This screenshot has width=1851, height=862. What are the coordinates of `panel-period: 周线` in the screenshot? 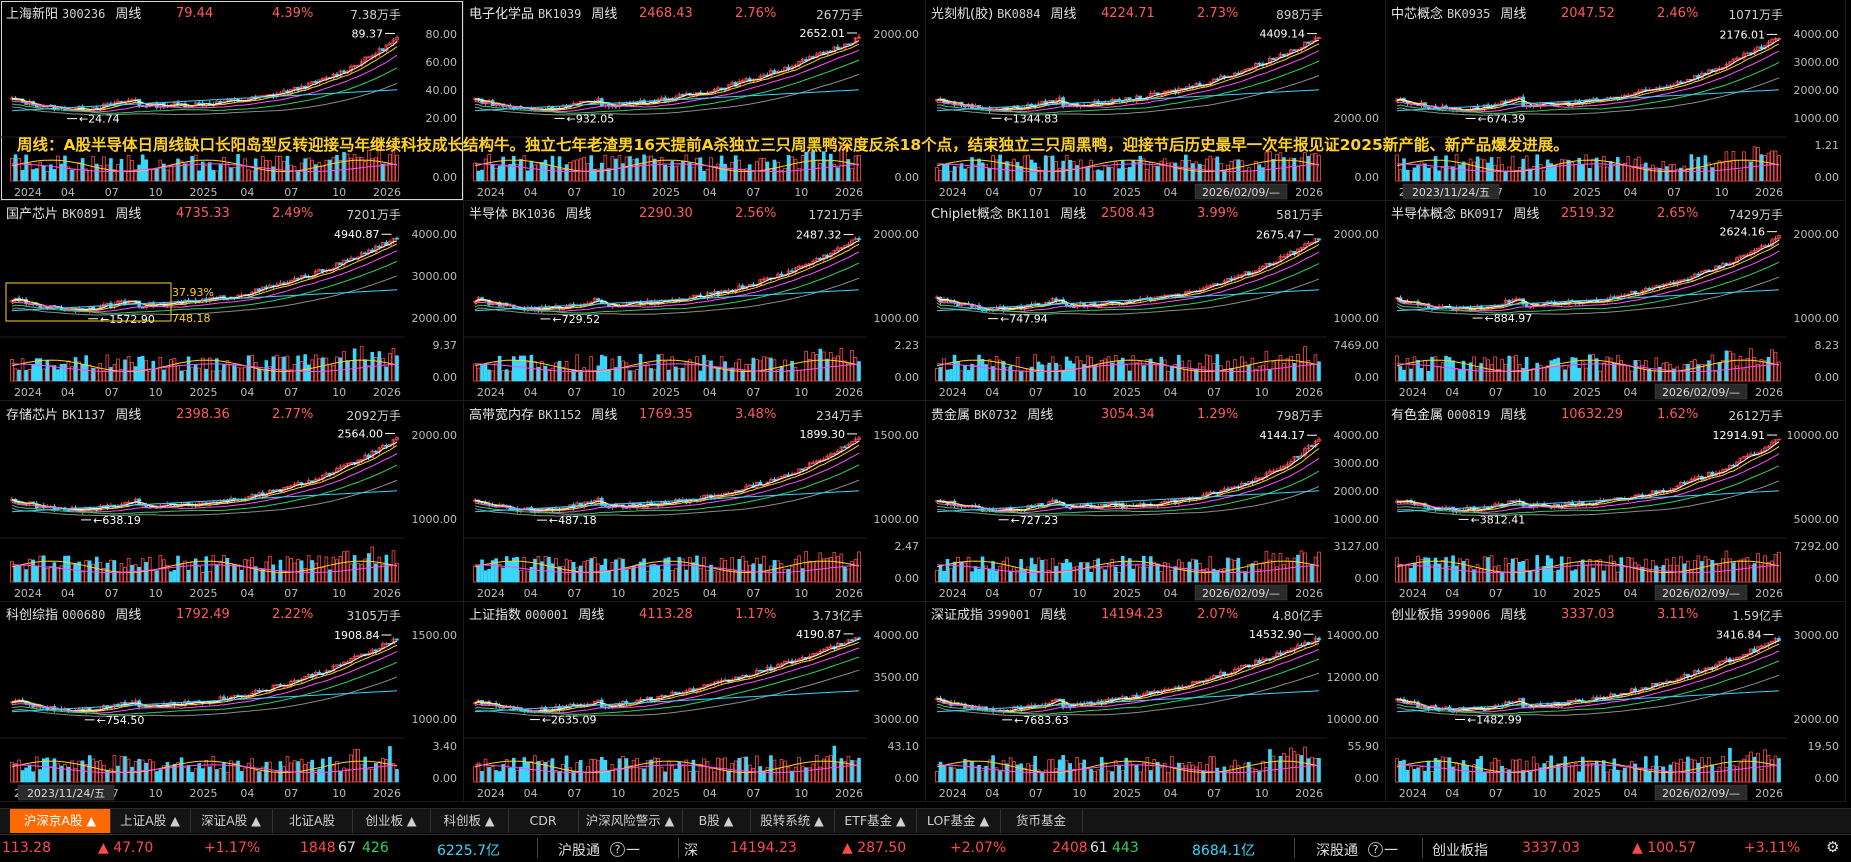 It's located at (604, 415).